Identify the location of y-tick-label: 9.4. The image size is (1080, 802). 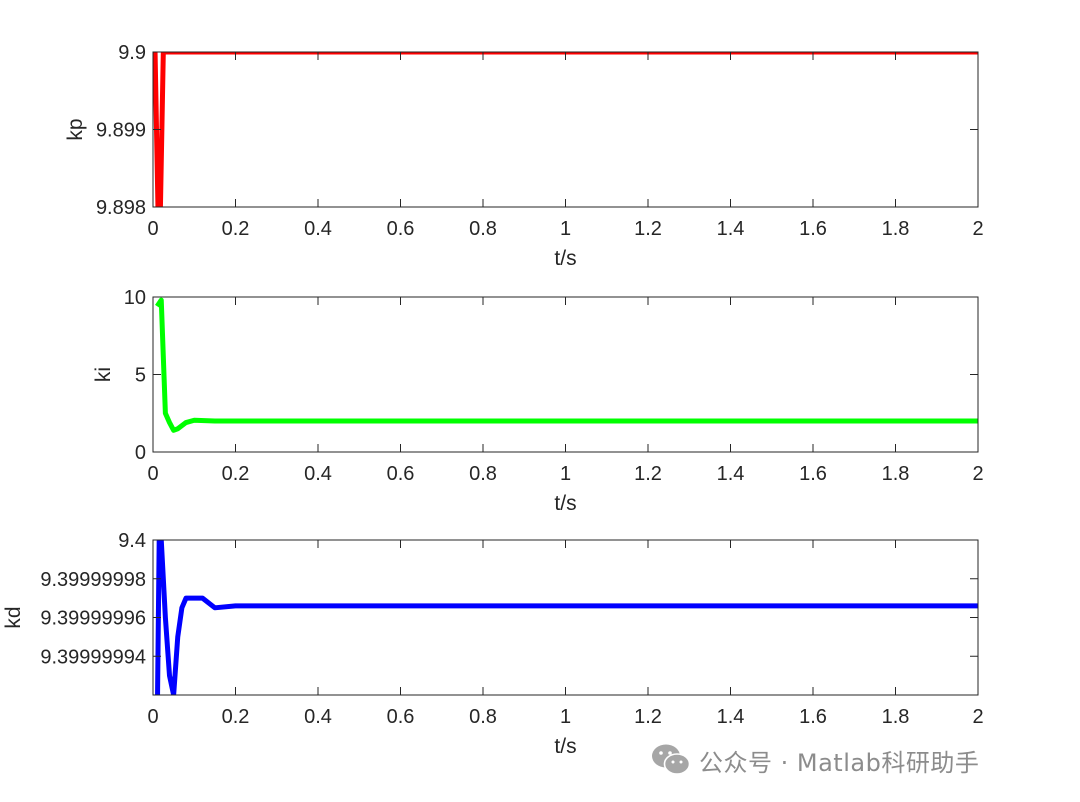
(132, 541).